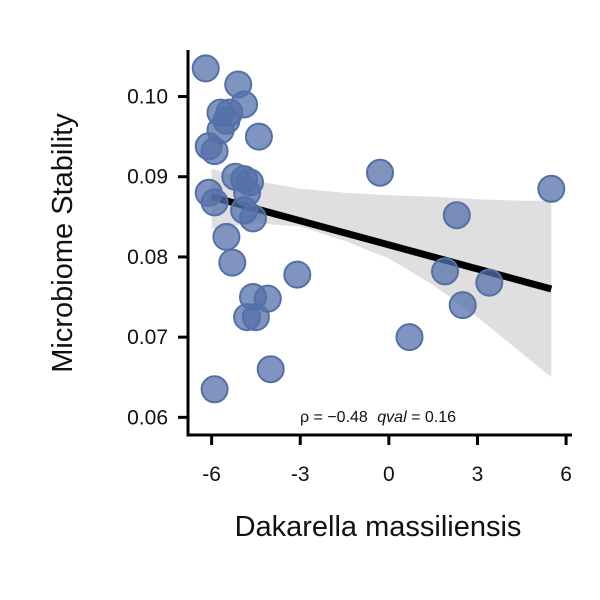 Image resolution: width=600 pixels, height=600 pixels. Describe the element at coordinates (378, 527) in the screenshot. I see `x-axis-label: Dakarella massiliensis` at that location.